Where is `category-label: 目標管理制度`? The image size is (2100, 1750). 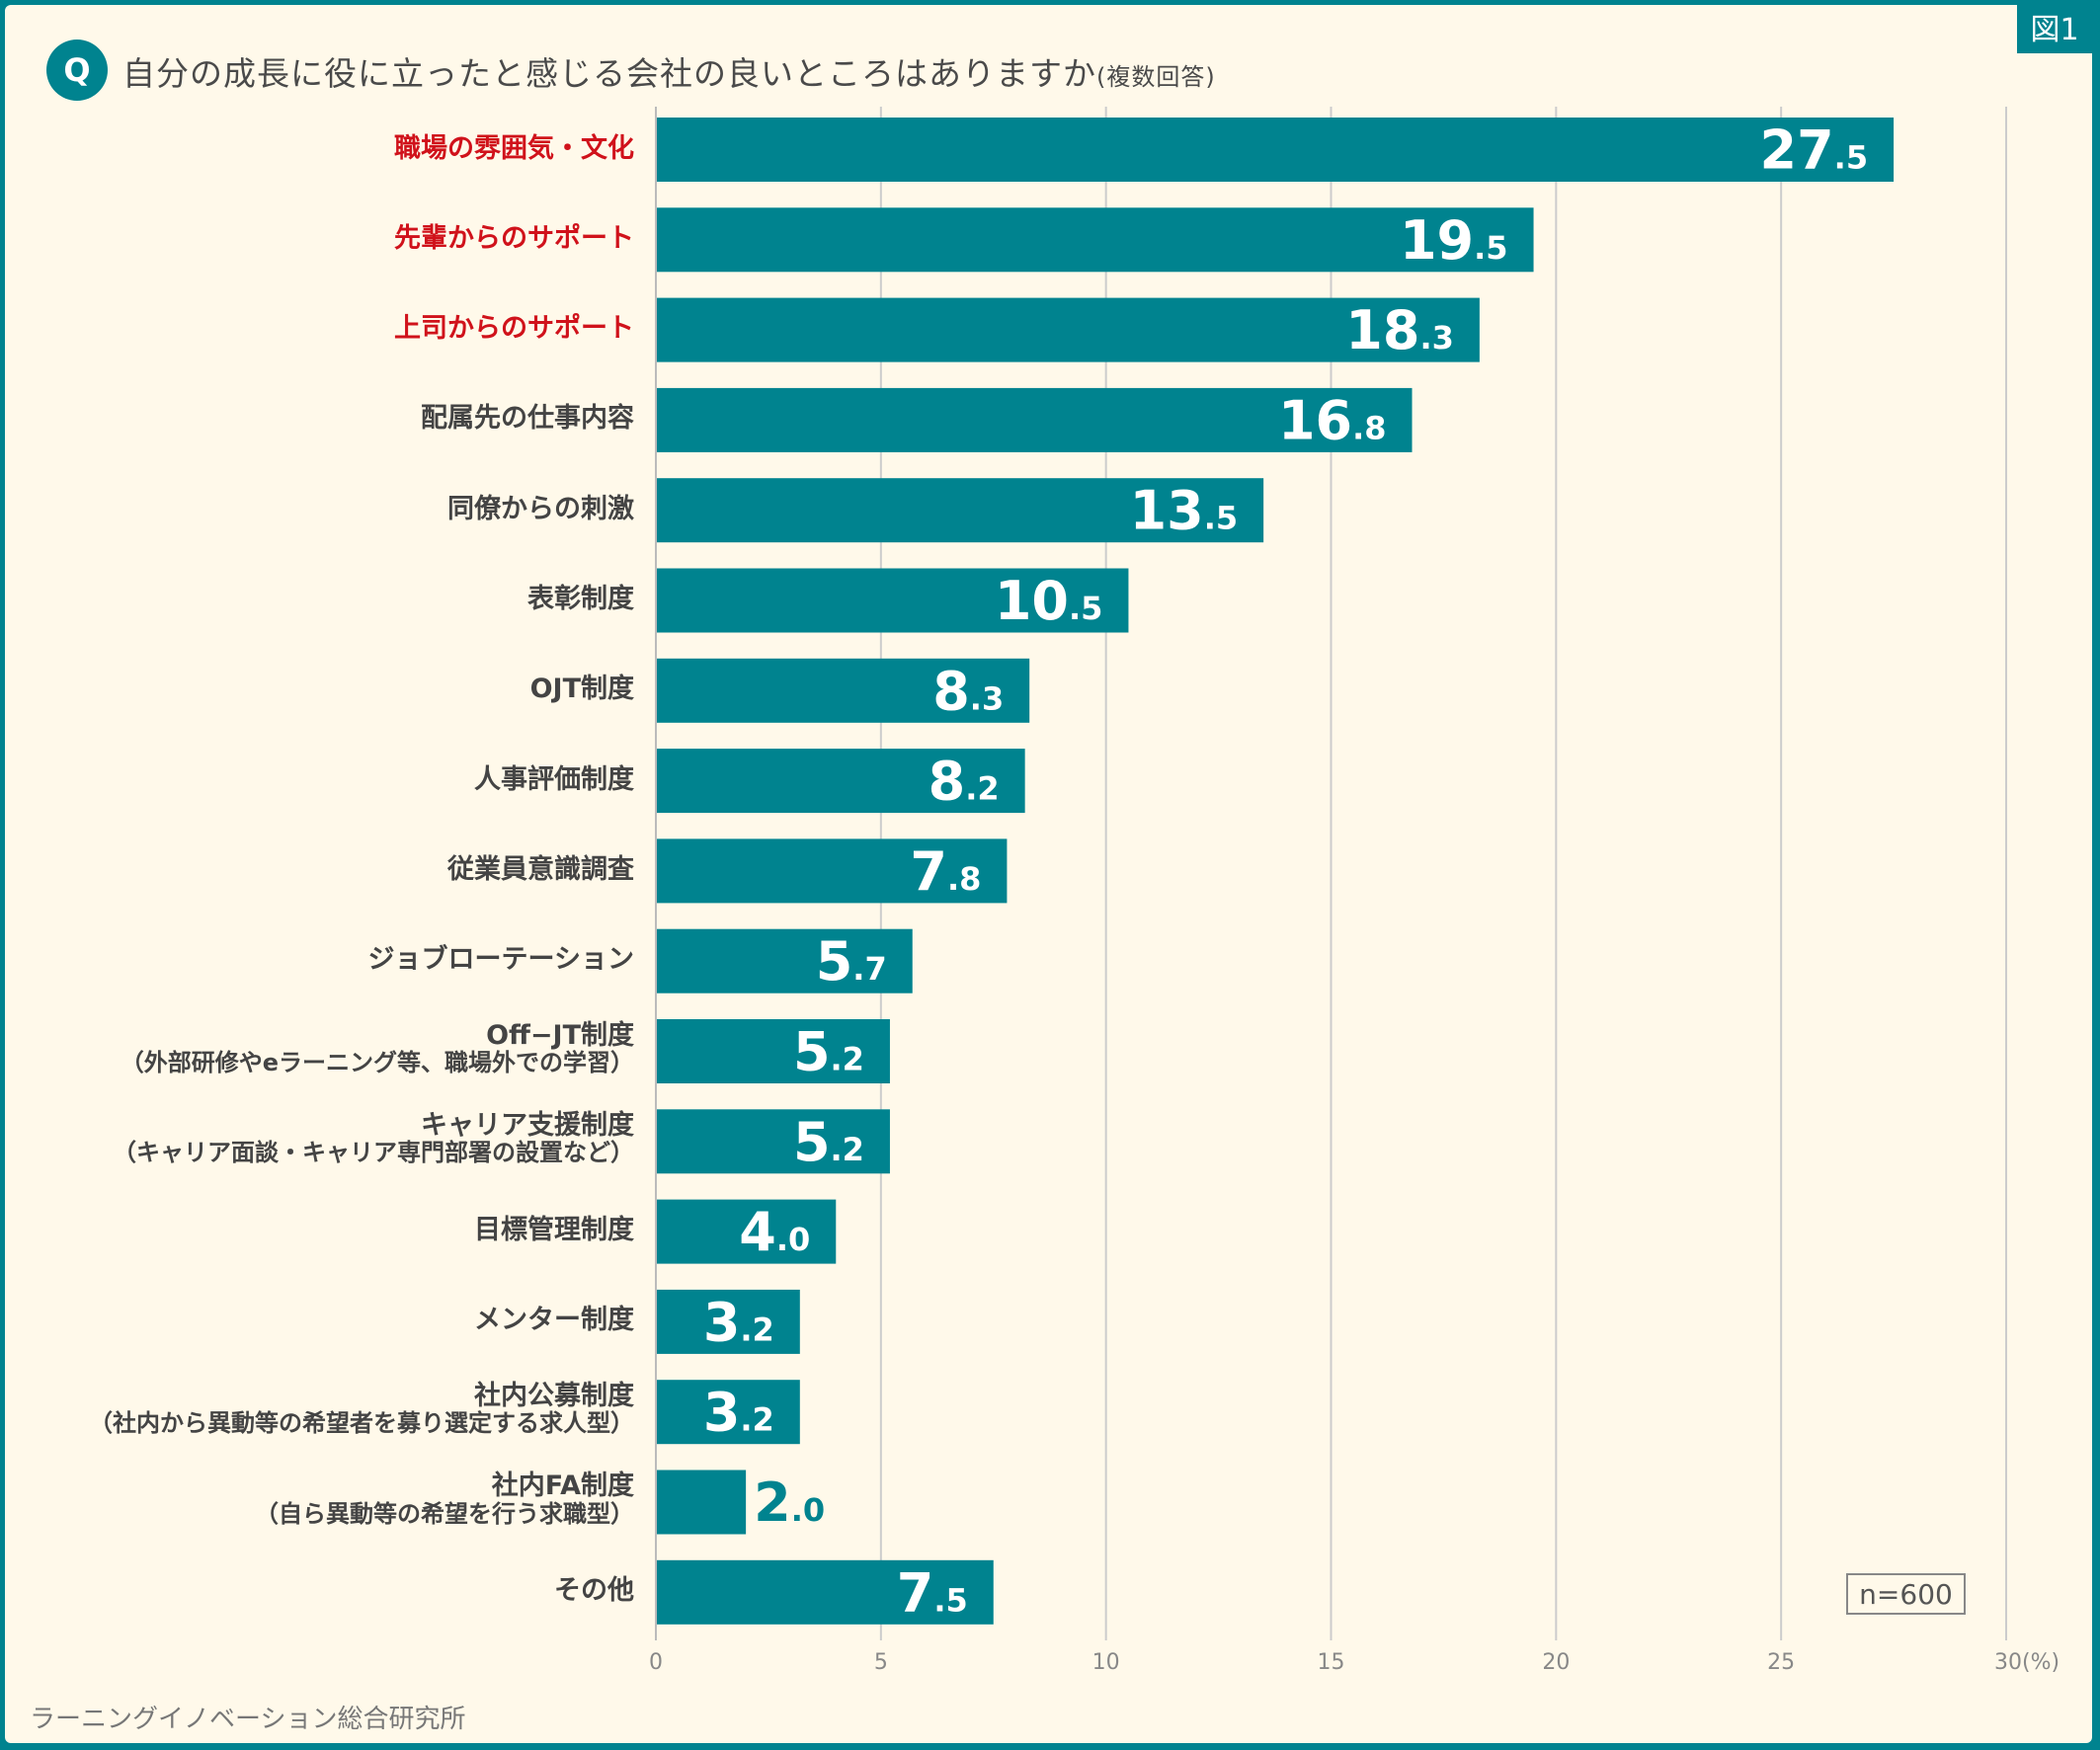
category-label: 目標管理制度 is located at coordinates (554, 1230).